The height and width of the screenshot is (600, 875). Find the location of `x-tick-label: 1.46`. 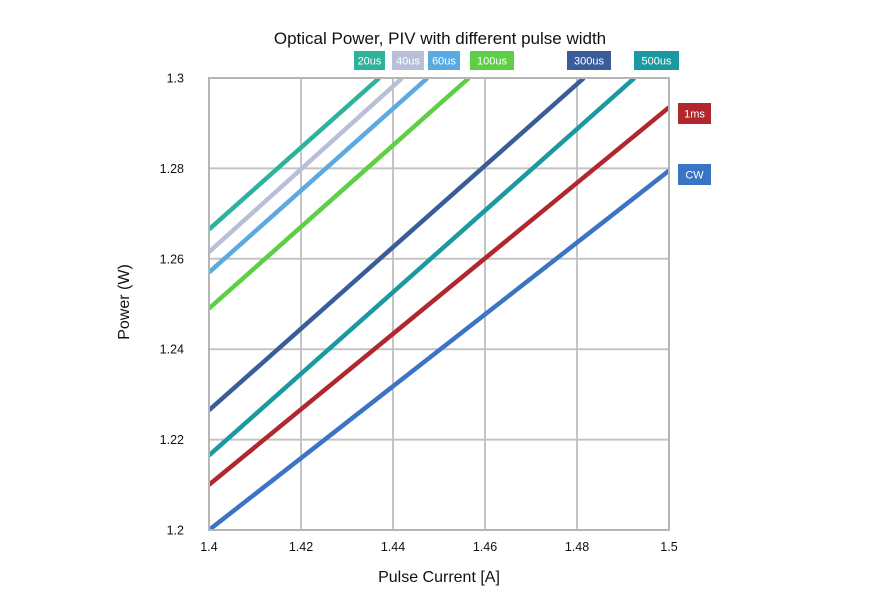

x-tick-label: 1.46 is located at coordinates (485, 547).